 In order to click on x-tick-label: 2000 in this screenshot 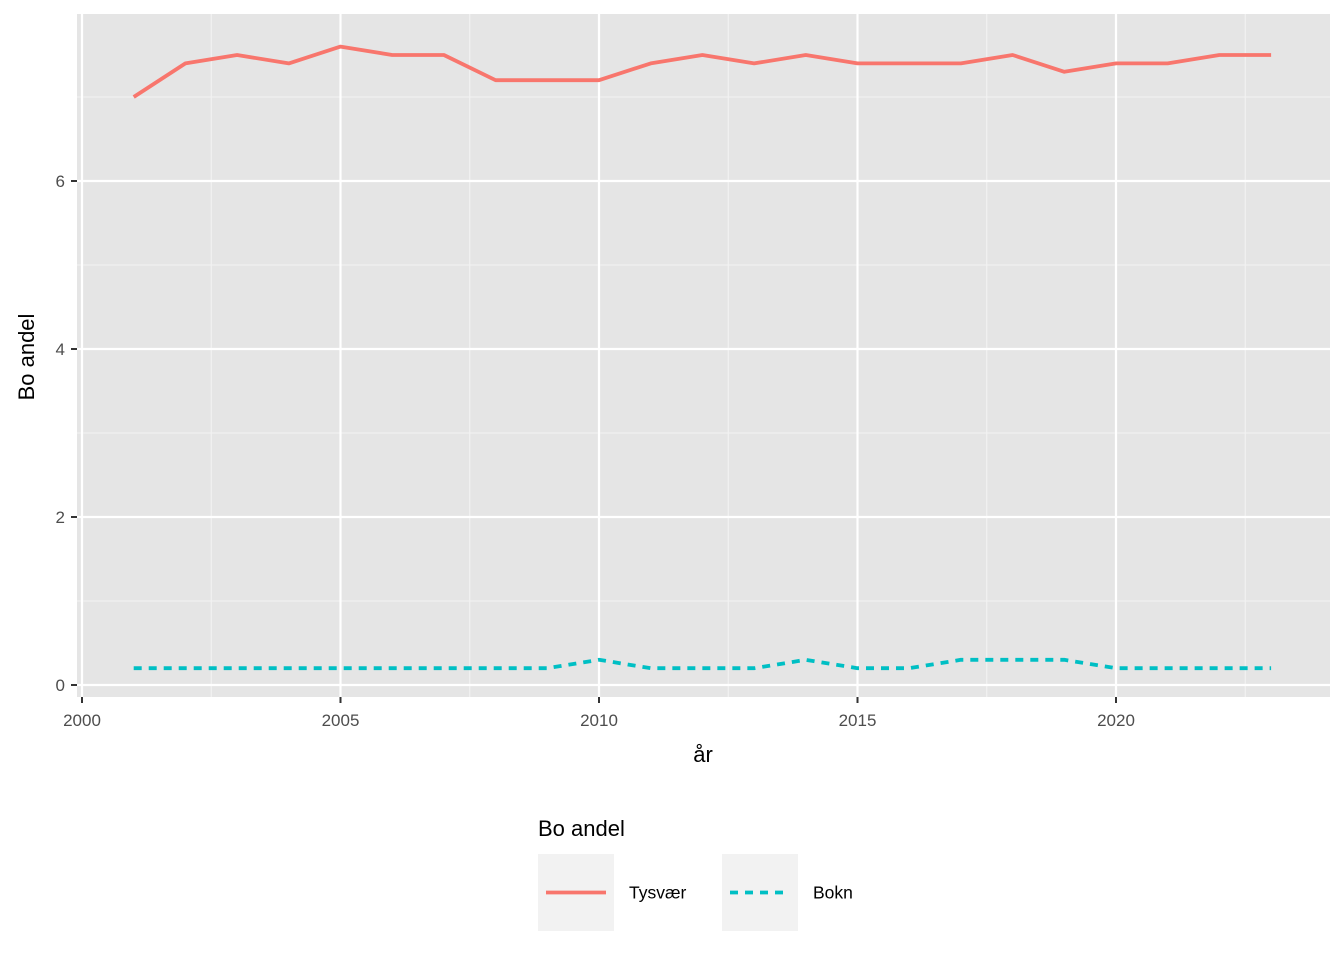, I will do `click(82, 720)`.